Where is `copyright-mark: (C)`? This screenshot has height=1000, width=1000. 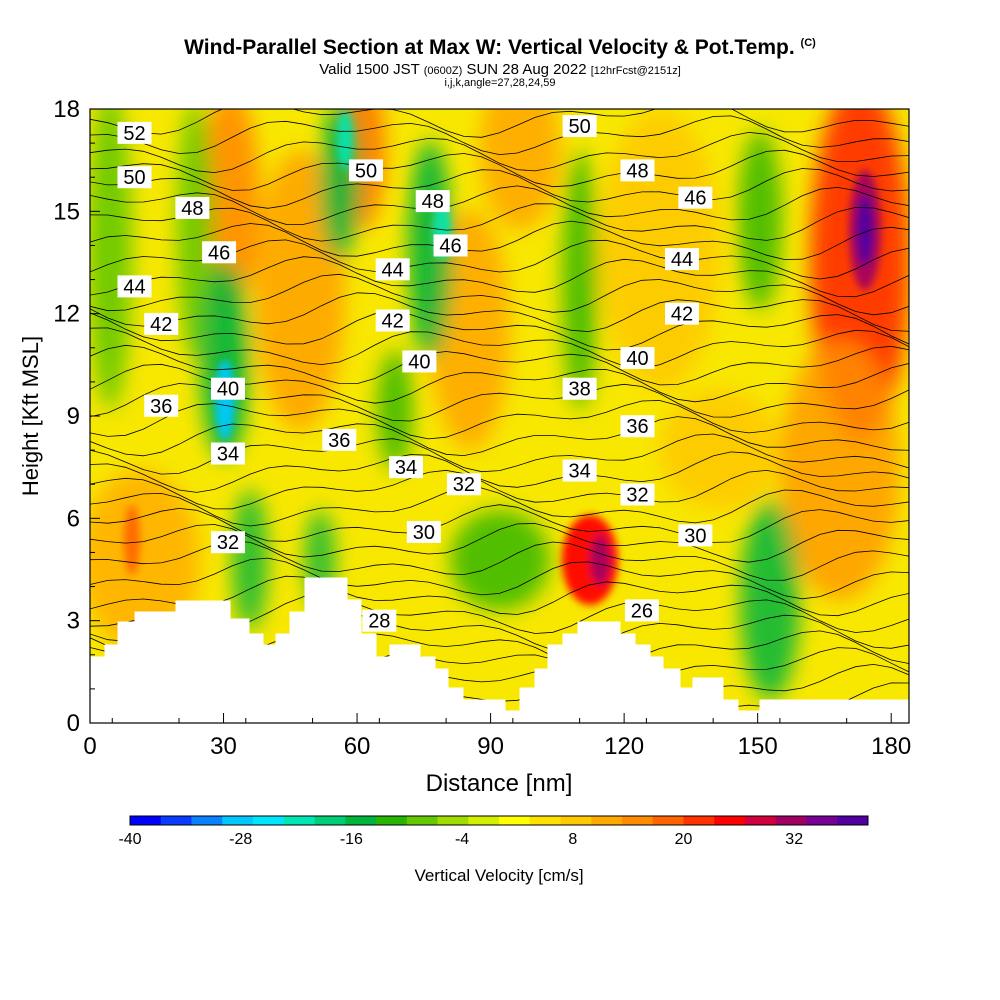
copyright-mark: (C) is located at coordinates (808, 43).